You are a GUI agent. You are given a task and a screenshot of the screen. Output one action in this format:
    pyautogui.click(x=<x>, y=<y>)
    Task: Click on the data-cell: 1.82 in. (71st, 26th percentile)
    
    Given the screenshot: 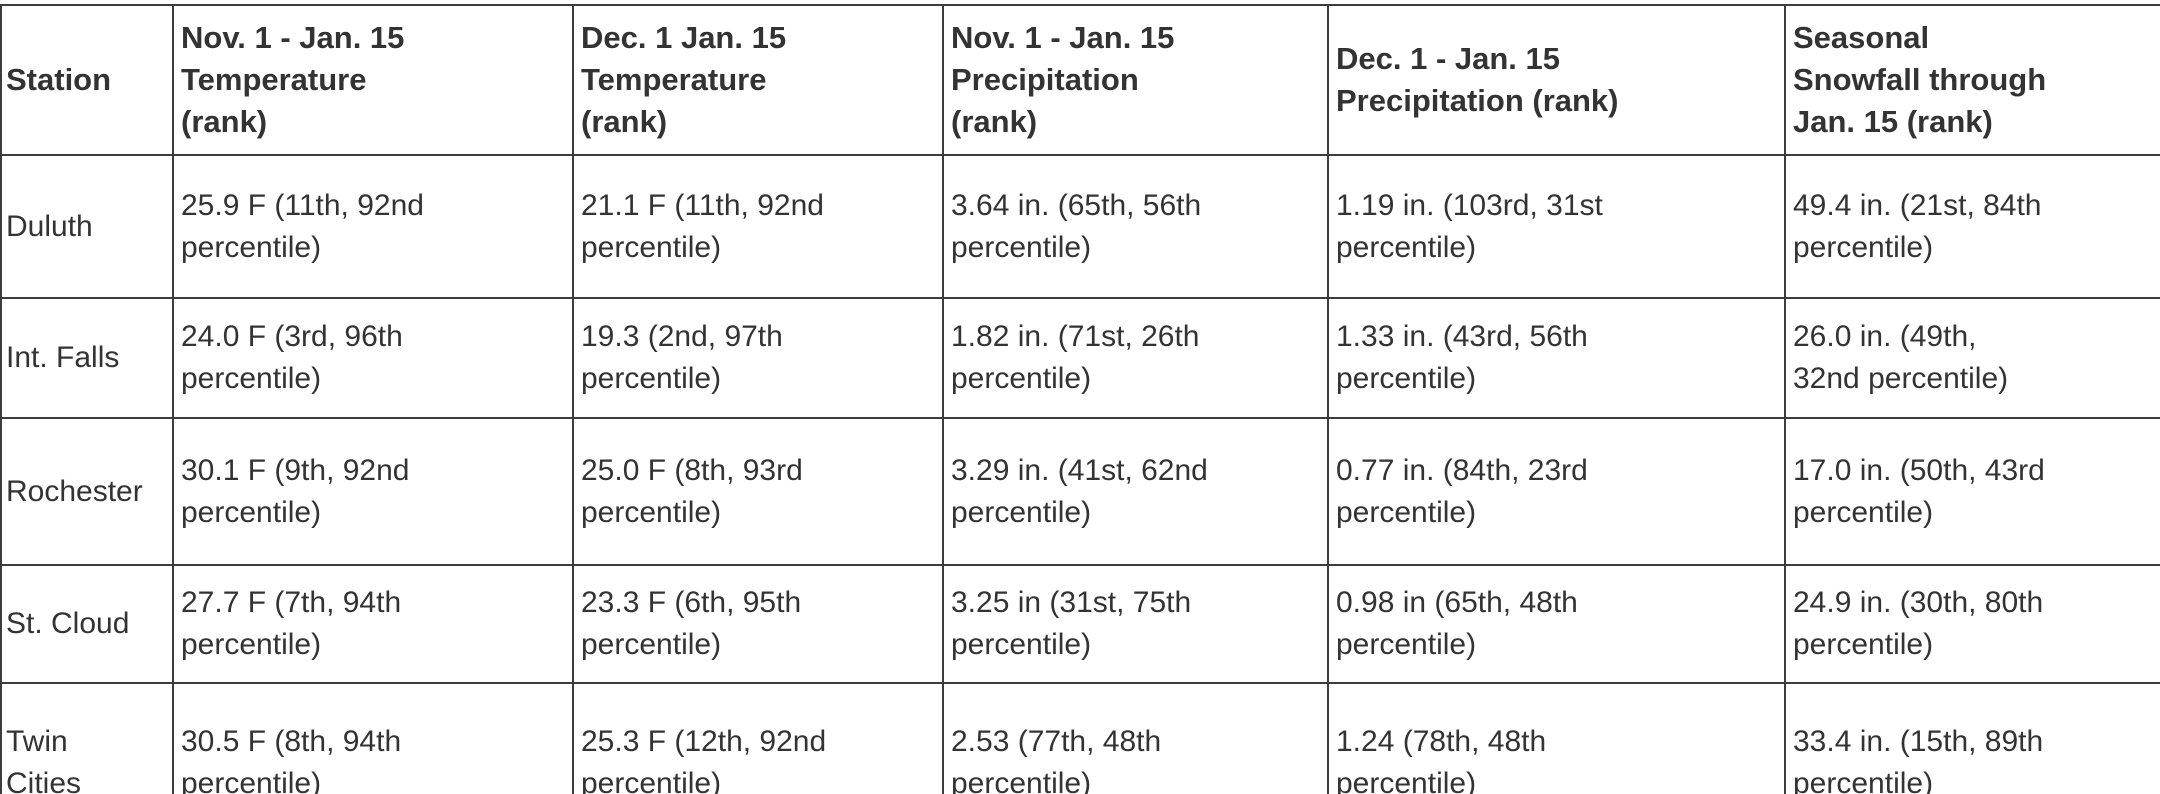 What is the action you would take?
    pyautogui.click(x=1135, y=358)
    